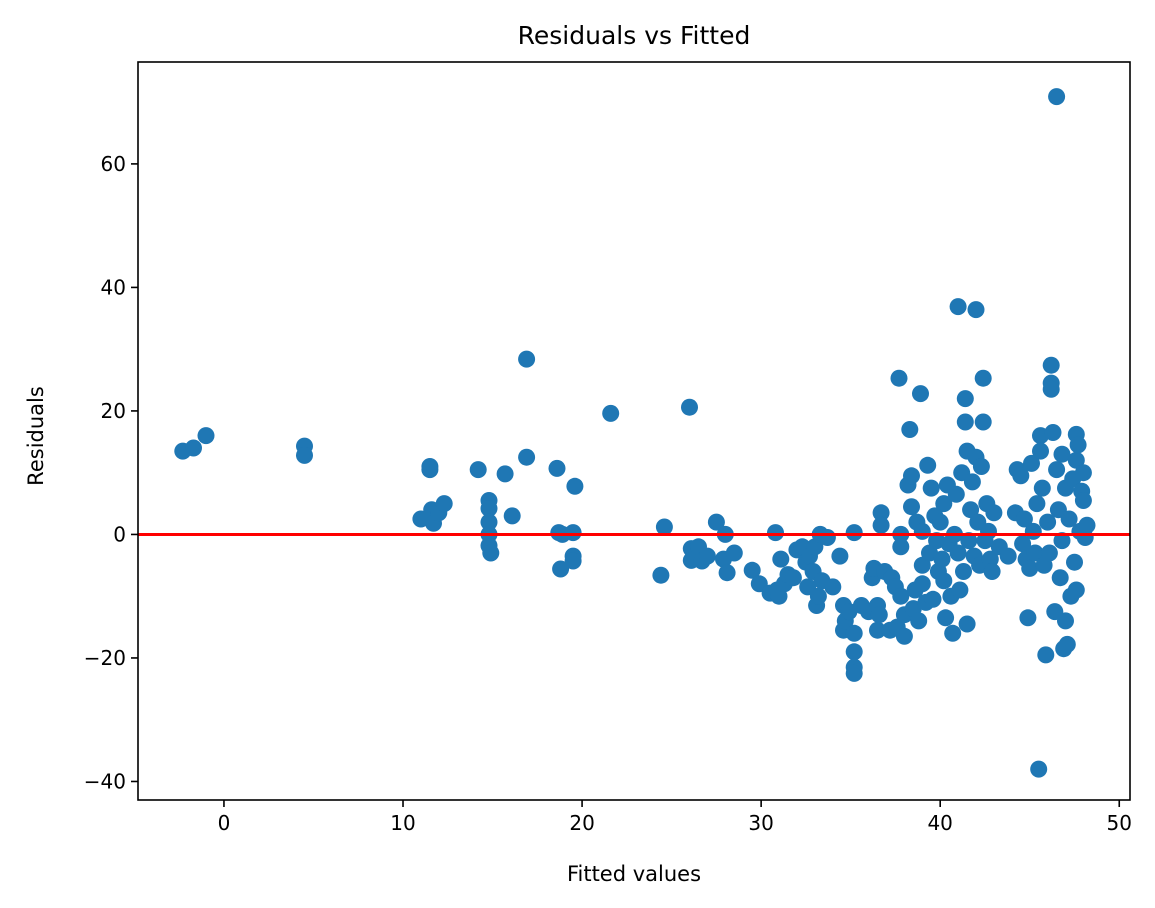 Image resolution: width=1155 pixels, height=908 pixels. Describe the element at coordinates (675, 817) in the screenshot. I see `x-axis-ticks: 0 10 20 30 40 50` at that location.